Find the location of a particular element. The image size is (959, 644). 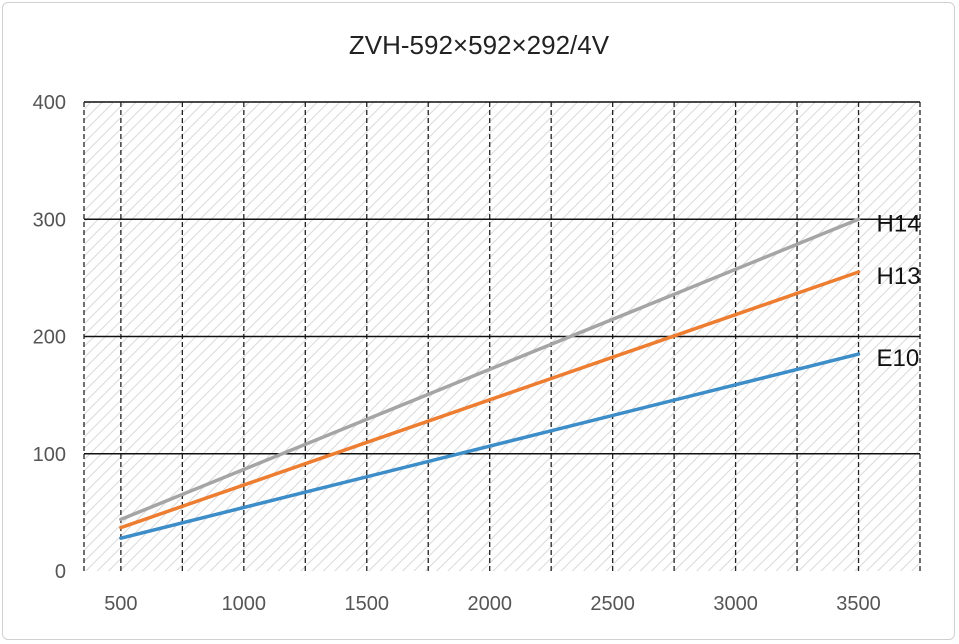

chart-title: ZVH-592×592×292/4V is located at coordinates (479, 45).